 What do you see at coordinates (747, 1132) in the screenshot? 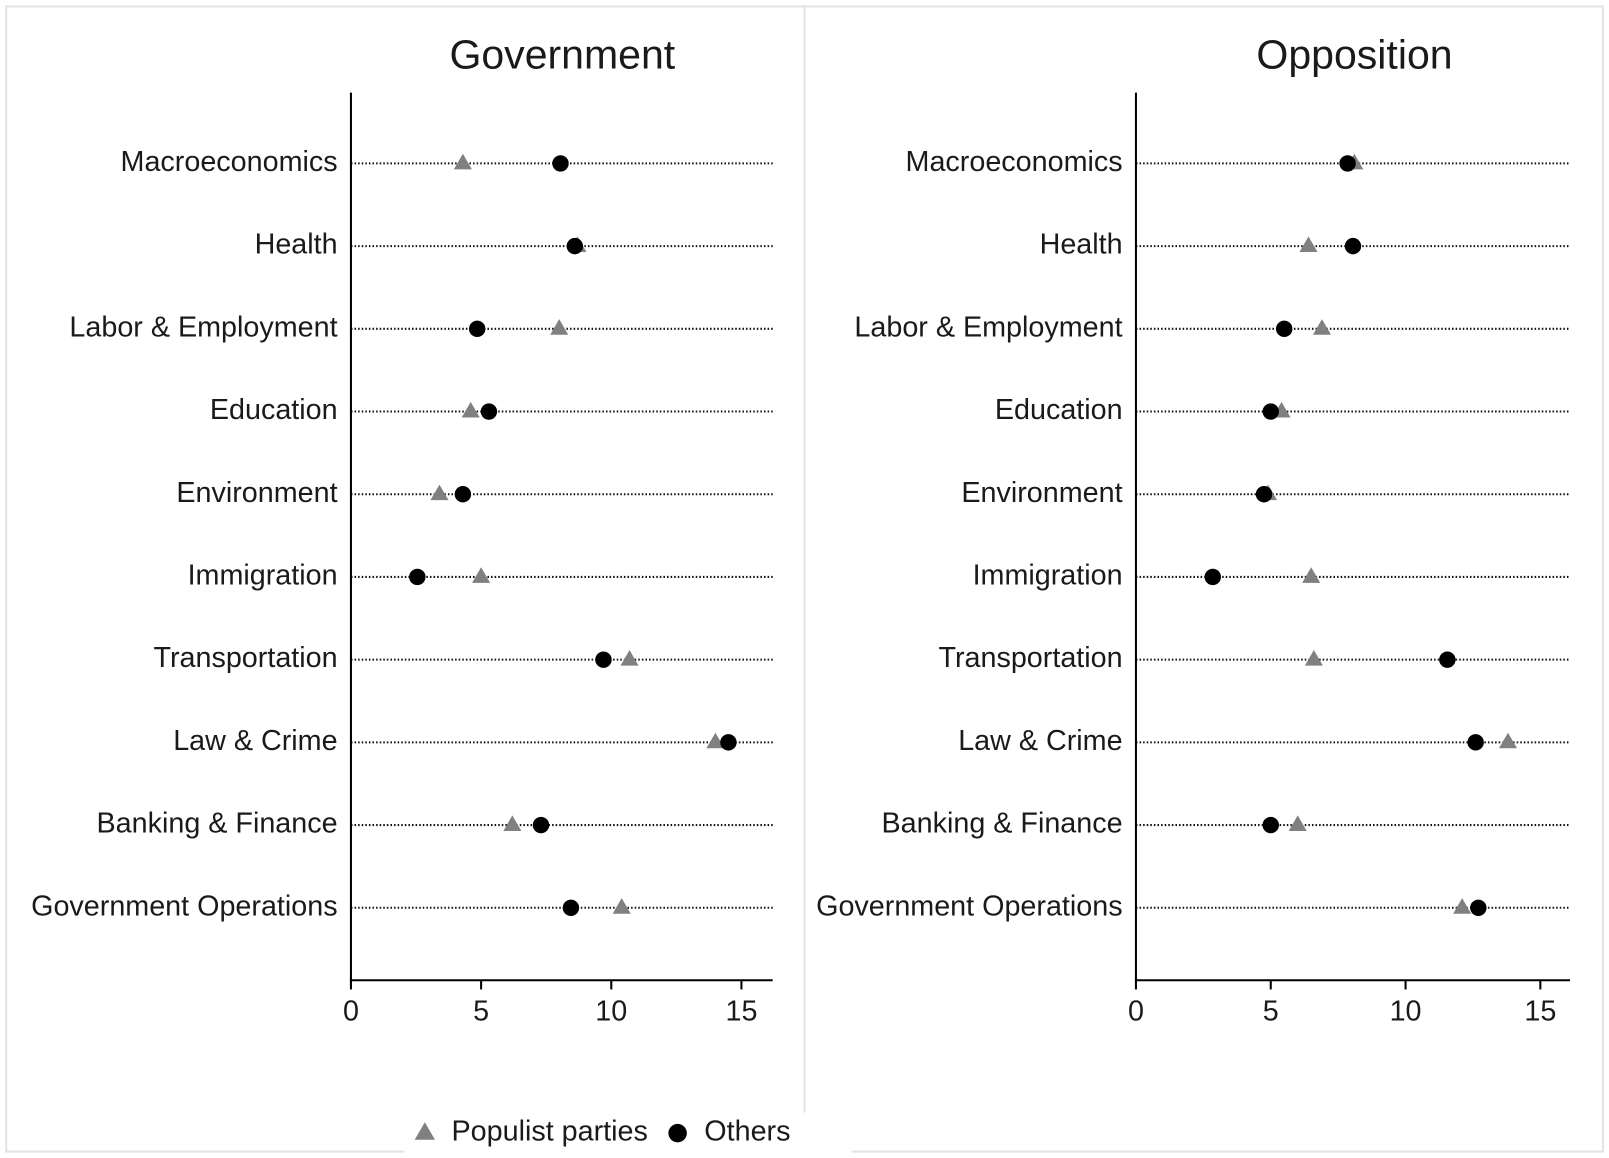
I see `legend-label: Others` at bounding box center [747, 1132].